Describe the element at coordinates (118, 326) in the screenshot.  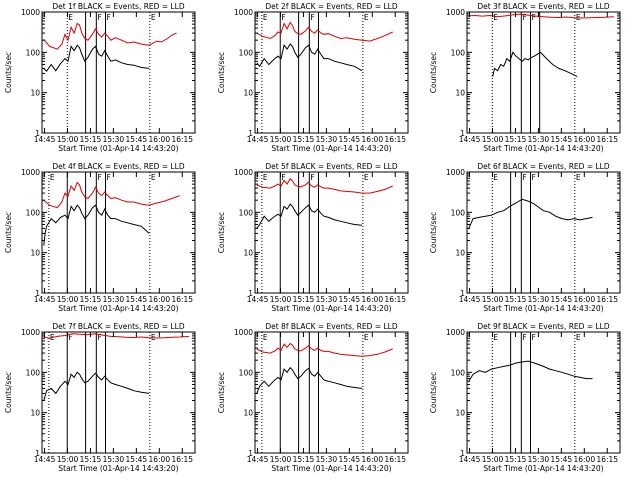
I see `chart-title: Det 7f BLACK = Events, RED = LLD` at that location.